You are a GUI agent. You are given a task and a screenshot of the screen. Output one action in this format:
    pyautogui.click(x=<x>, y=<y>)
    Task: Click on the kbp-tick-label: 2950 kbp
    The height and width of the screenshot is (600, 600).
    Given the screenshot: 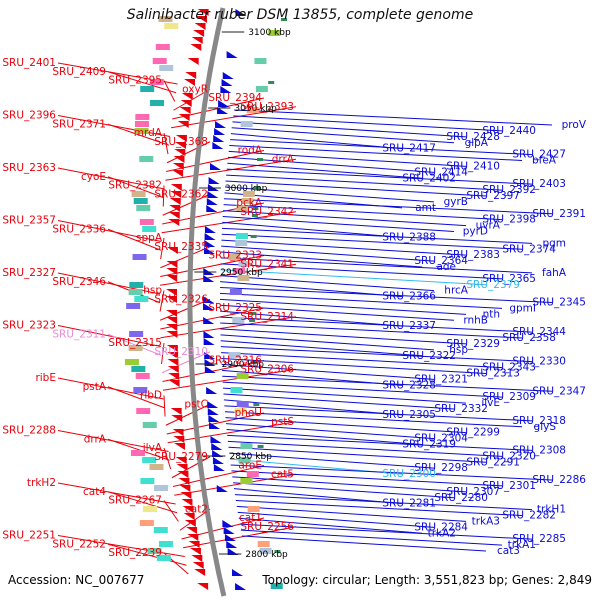 What is the action you would take?
    pyautogui.click(x=241, y=273)
    